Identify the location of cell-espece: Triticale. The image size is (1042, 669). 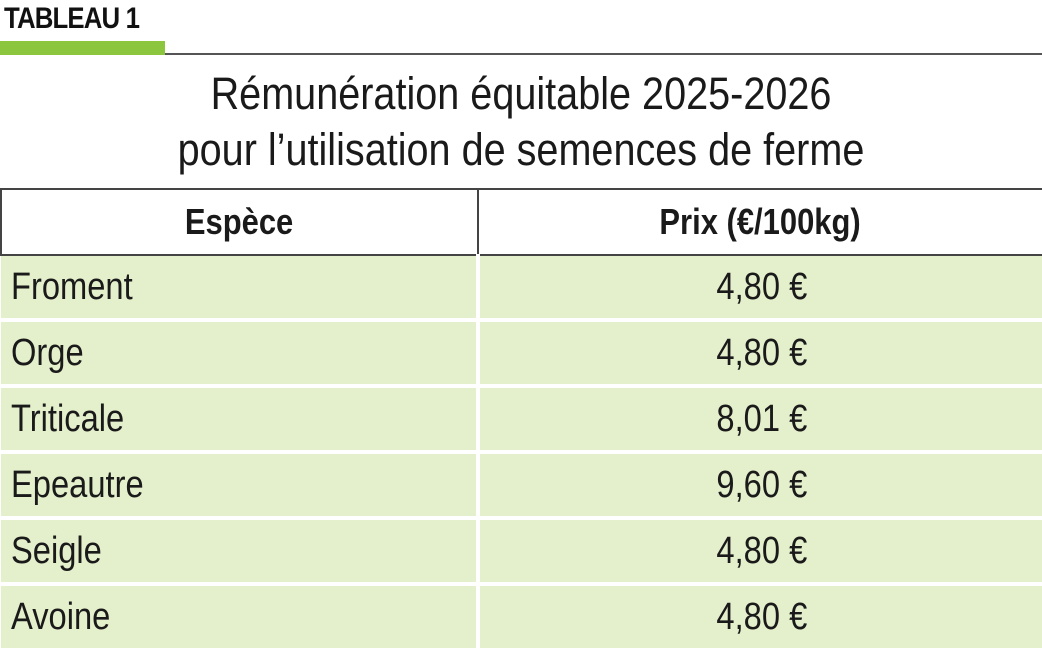
(240, 420).